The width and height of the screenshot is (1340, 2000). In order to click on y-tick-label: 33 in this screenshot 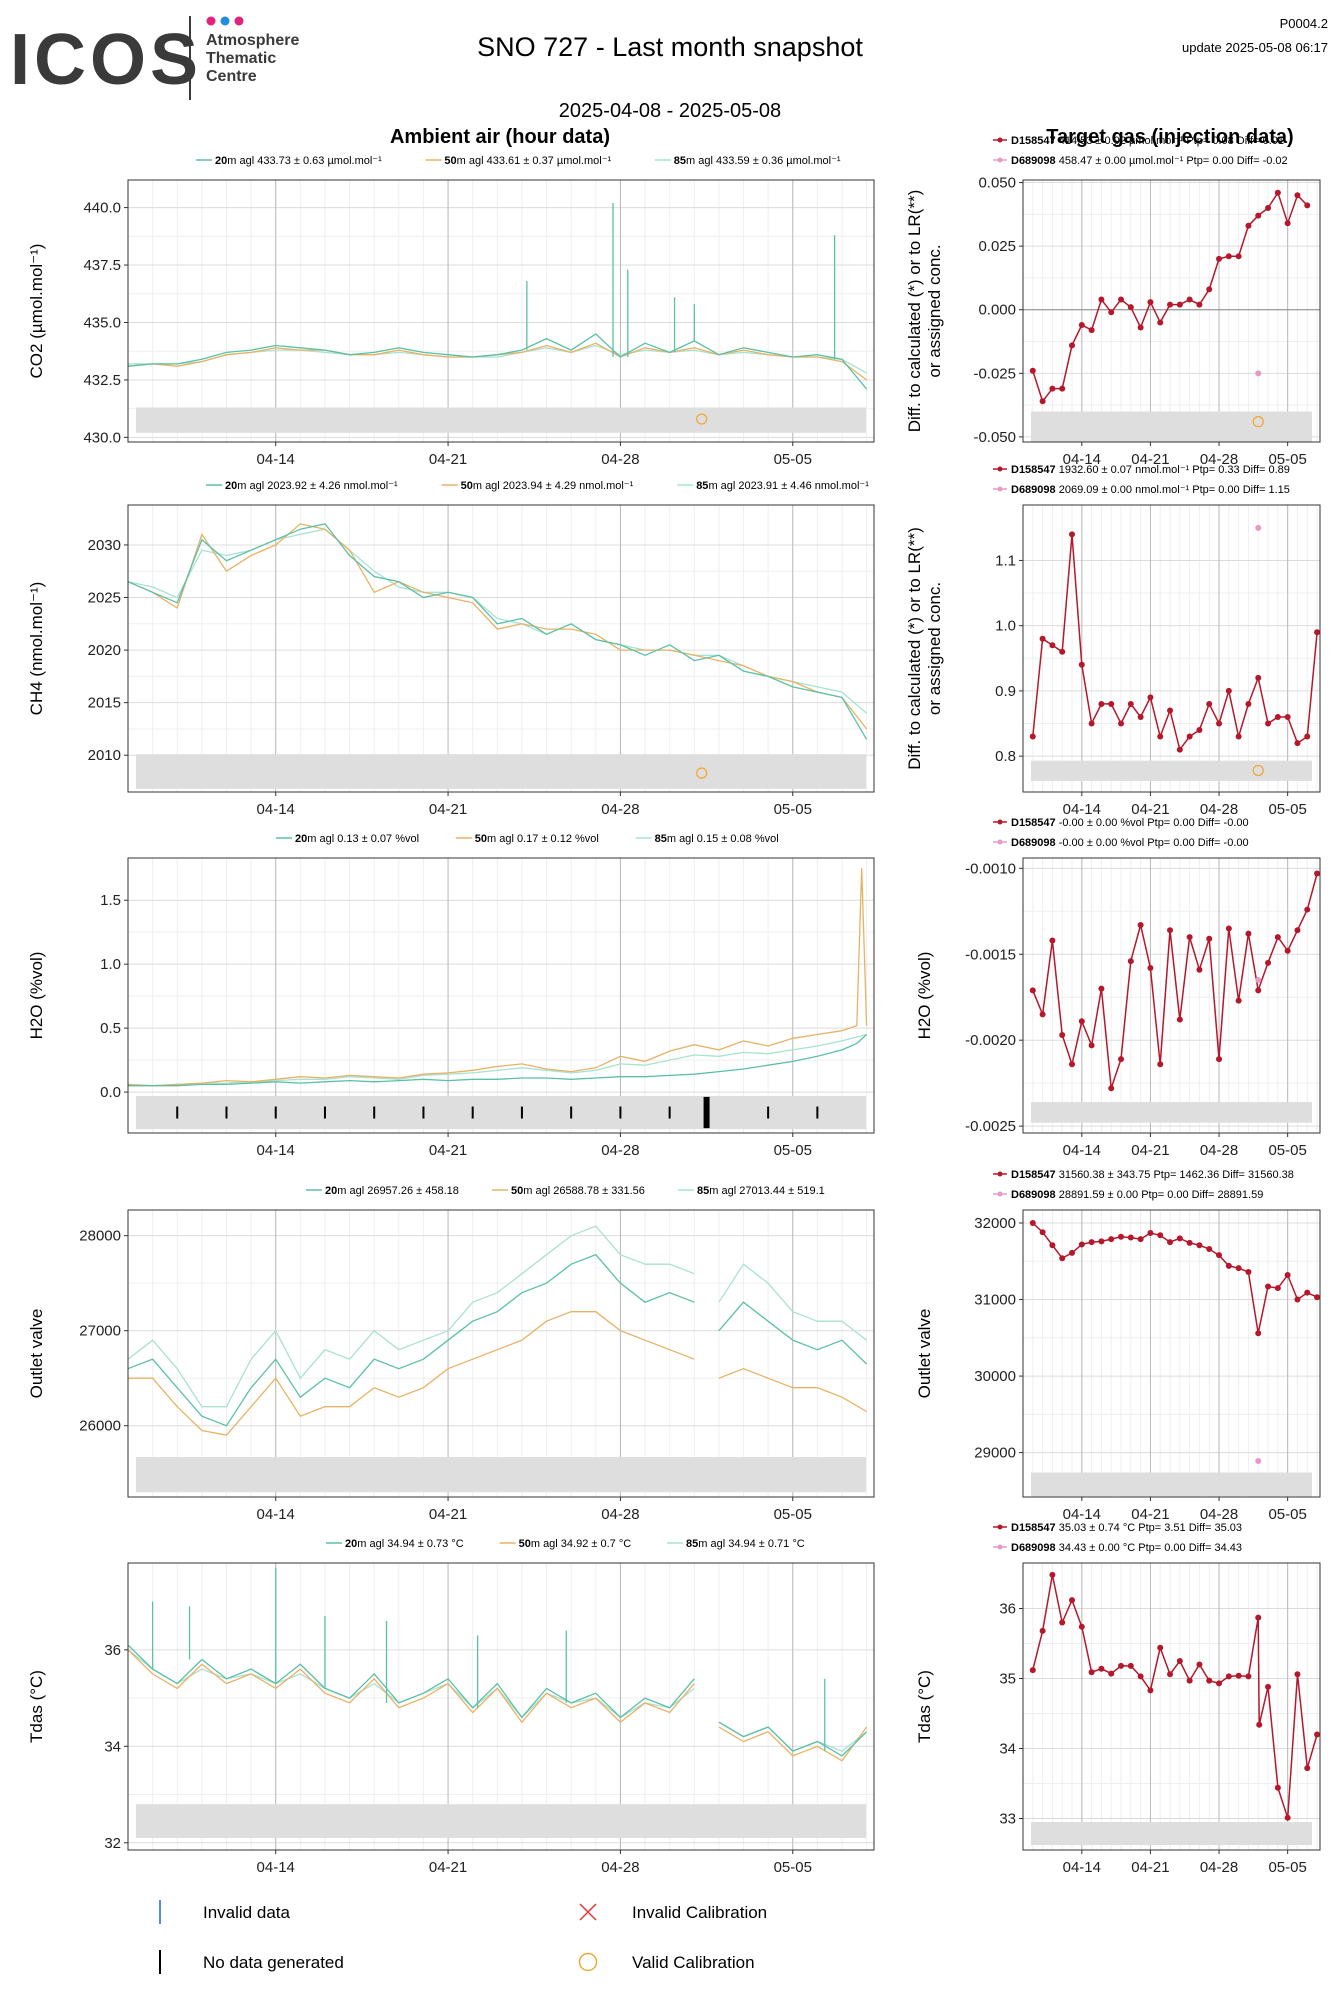, I will do `click(1007, 1819)`.